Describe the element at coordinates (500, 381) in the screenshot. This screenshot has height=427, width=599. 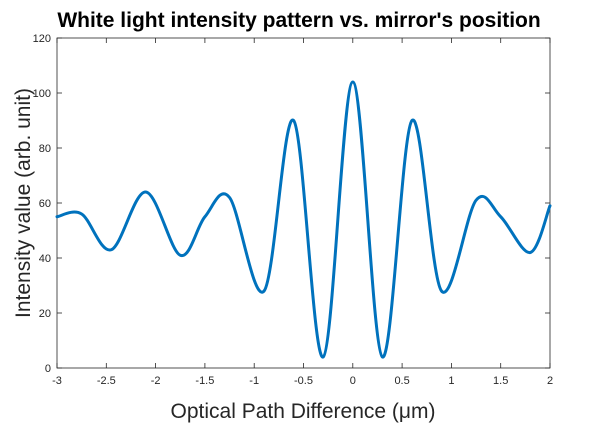
I see `x-tick-label: 1.5` at that location.